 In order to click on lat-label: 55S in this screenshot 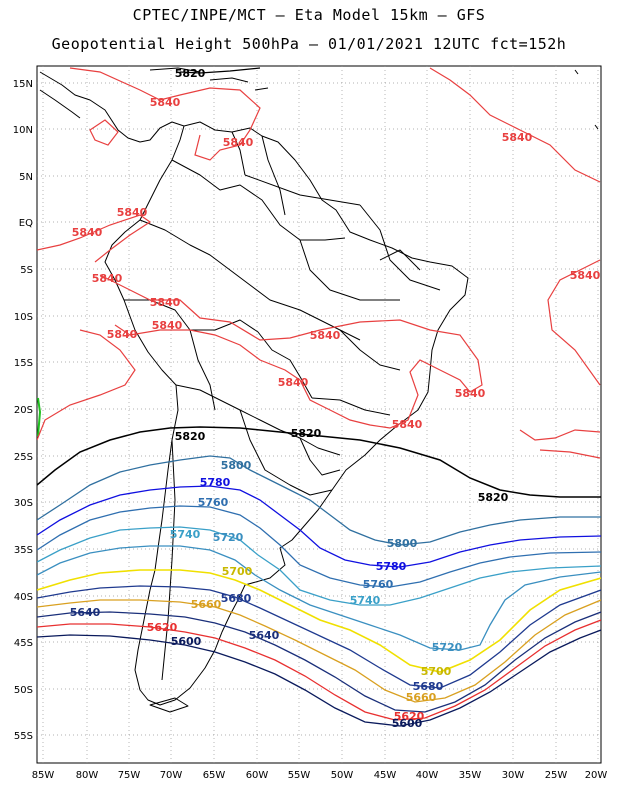, I will do `click(23, 736)`.